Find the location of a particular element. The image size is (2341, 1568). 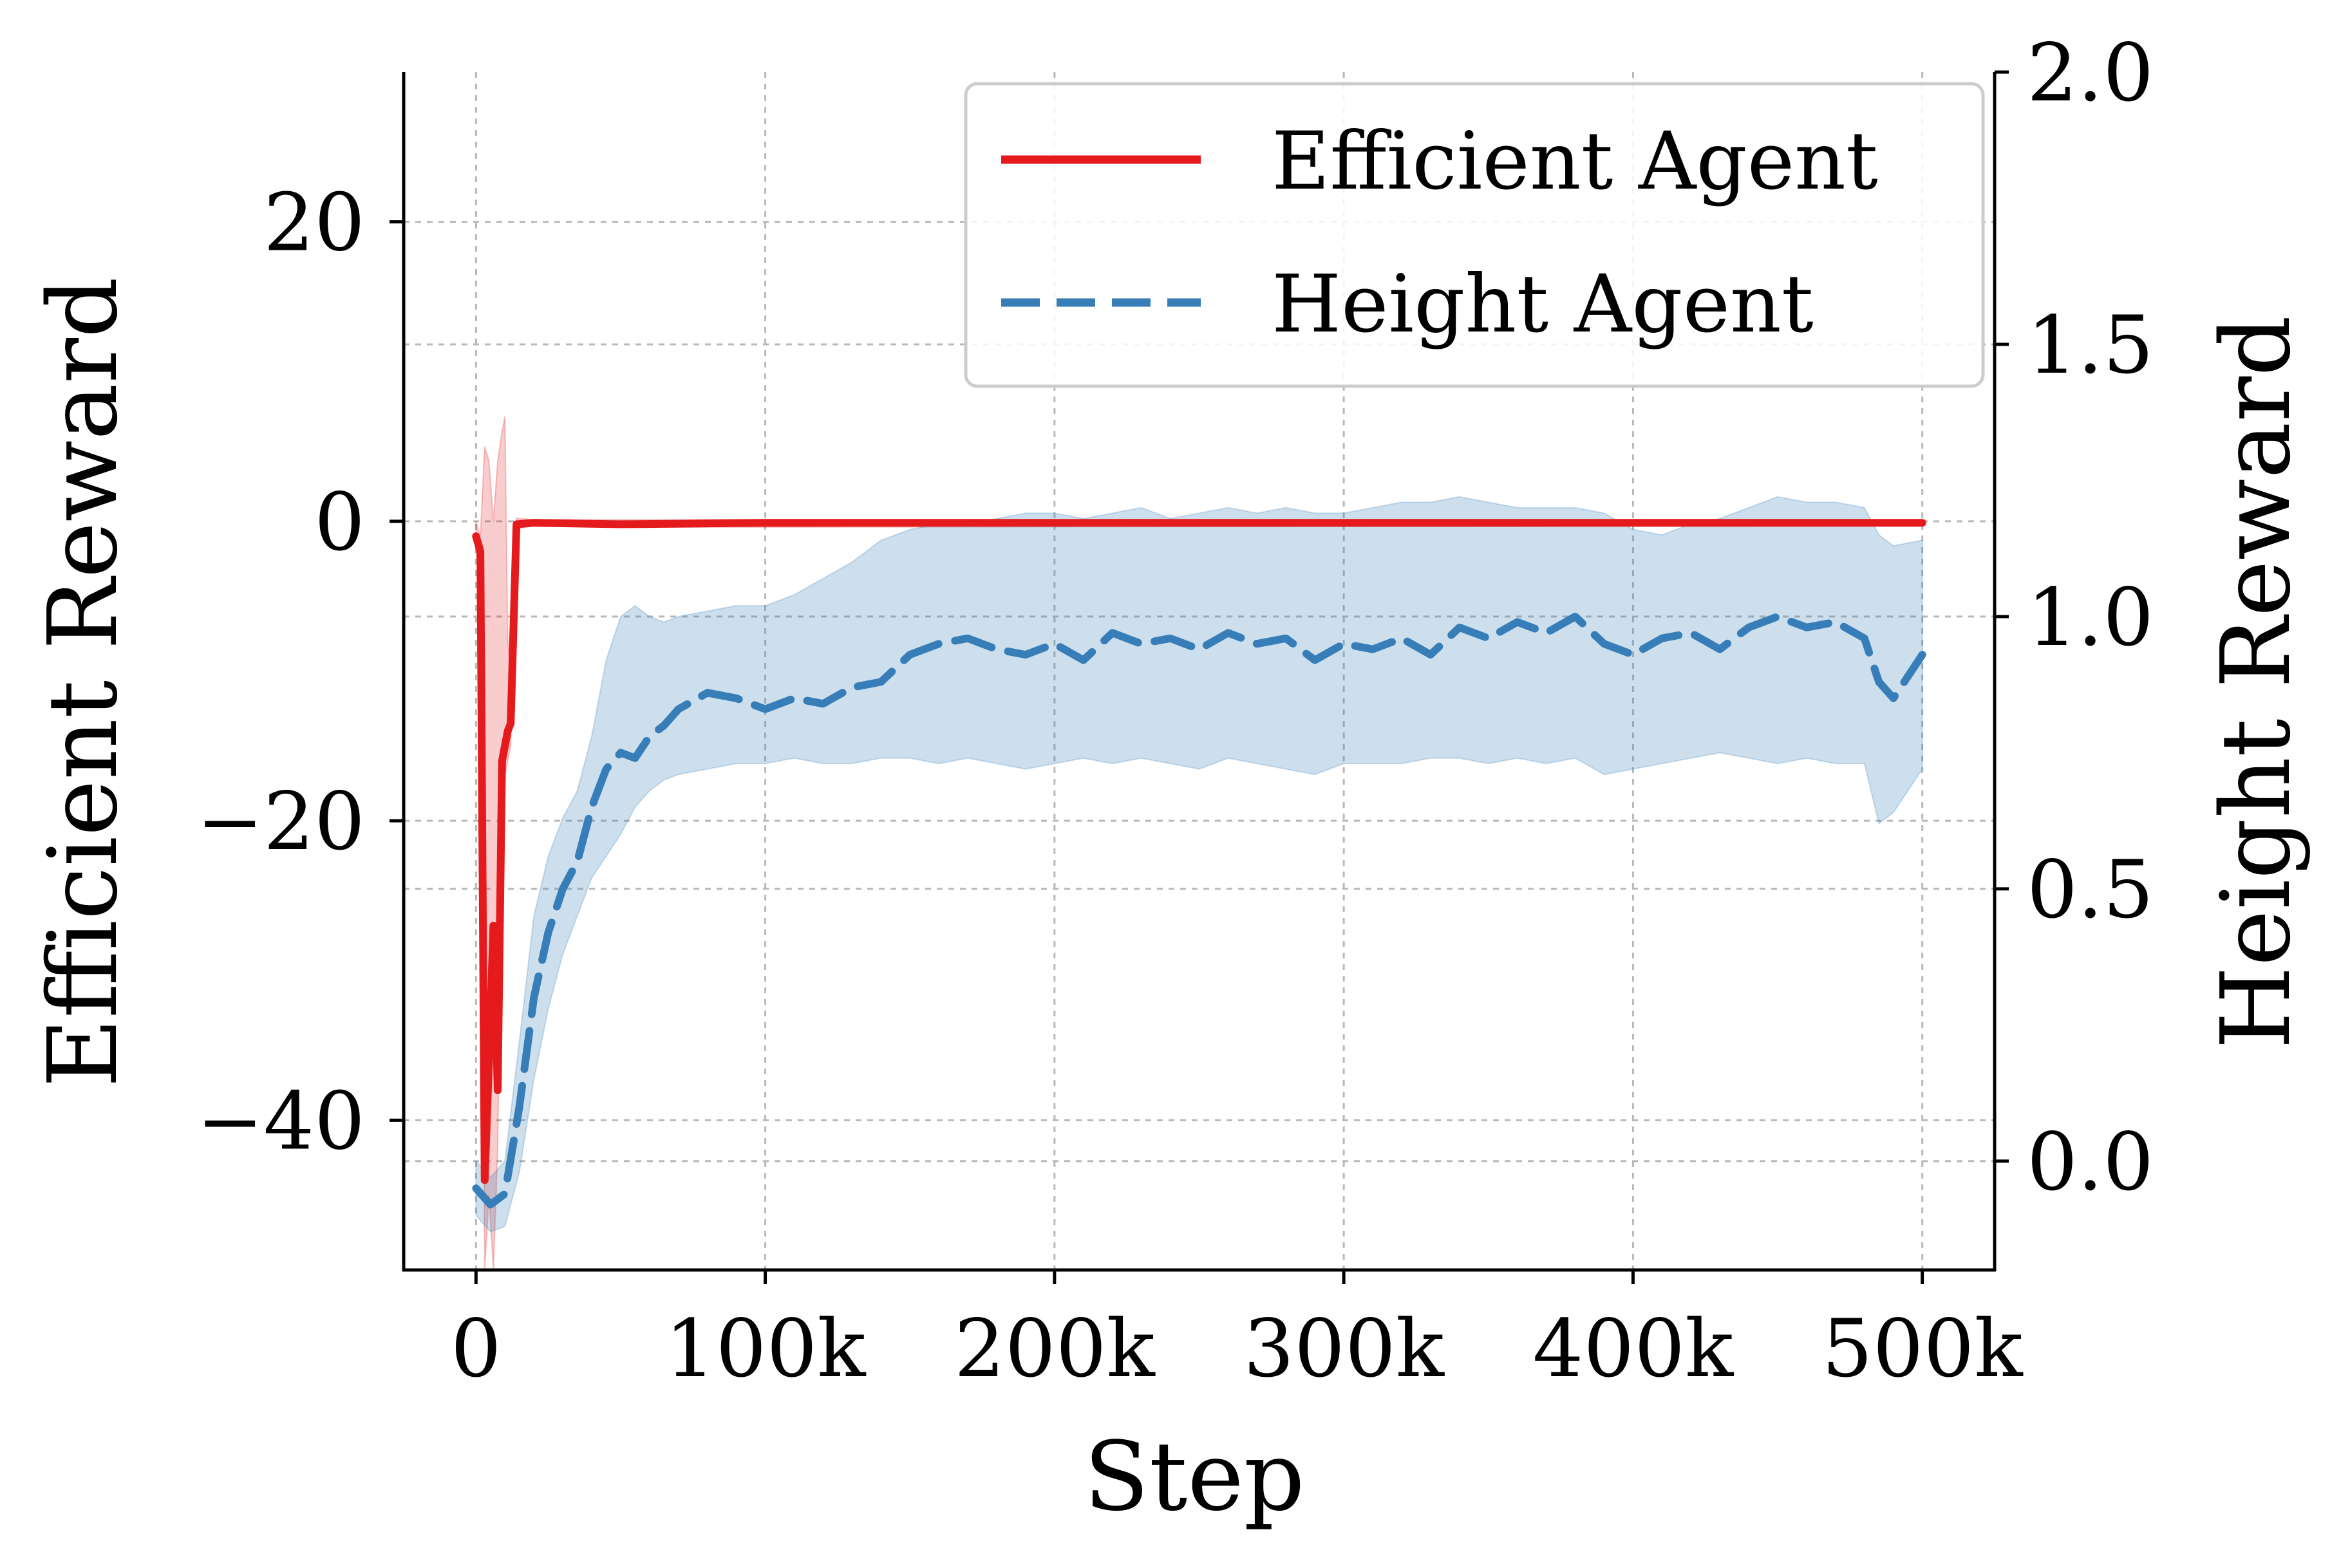

x-tick-label-2: 200k is located at coordinates (1055, 1349).